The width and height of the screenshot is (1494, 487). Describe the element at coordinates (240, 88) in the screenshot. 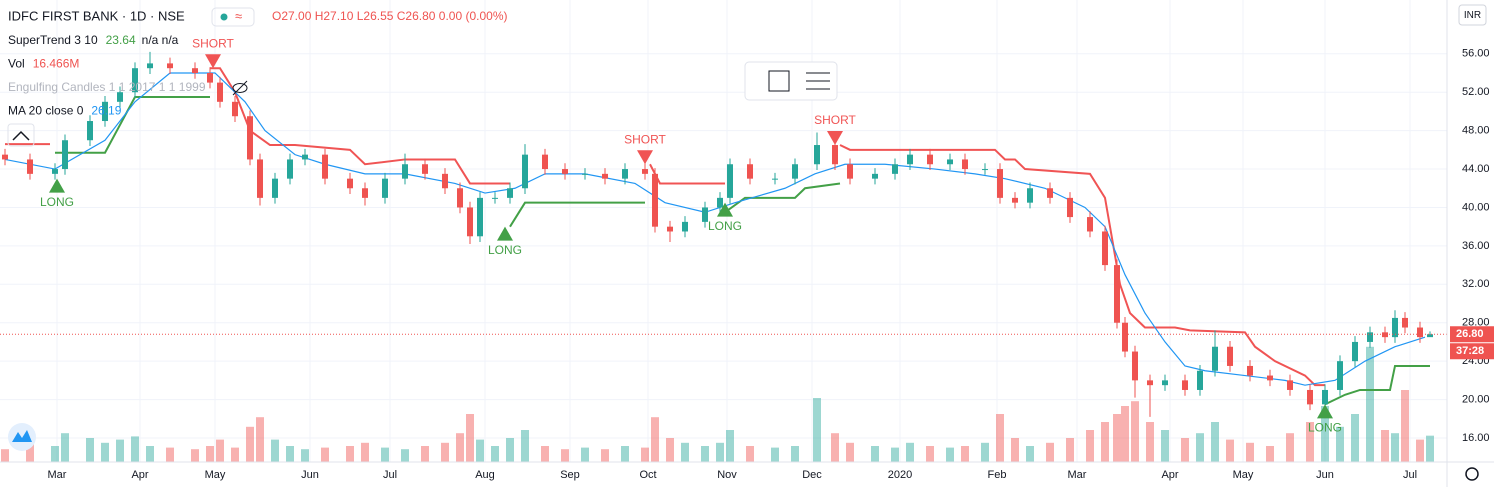

I see `visibility-icon` at that location.